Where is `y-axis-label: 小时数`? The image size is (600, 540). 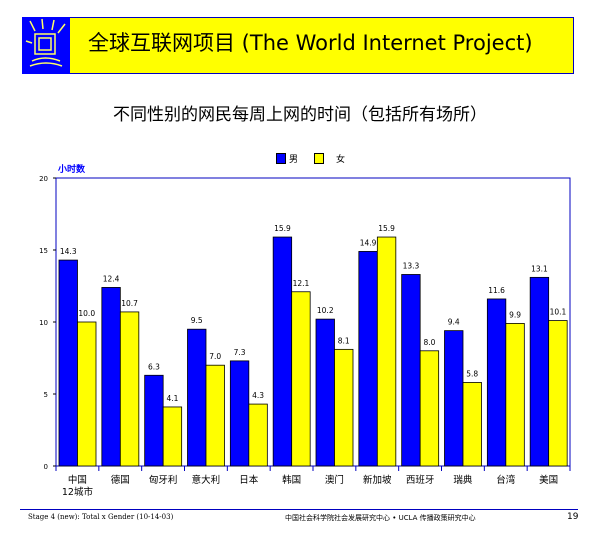 y-axis-label: 小时数 is located at coordinates (71, 169).